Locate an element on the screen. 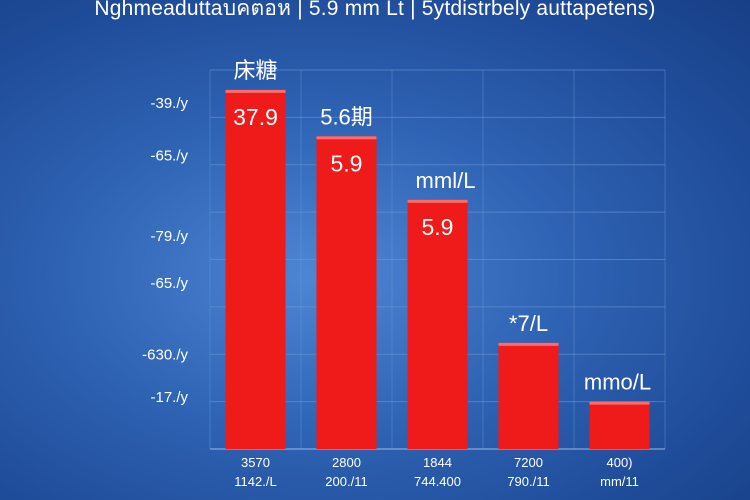  bar-annotation: *7/L is located at coordinates (528, 323).